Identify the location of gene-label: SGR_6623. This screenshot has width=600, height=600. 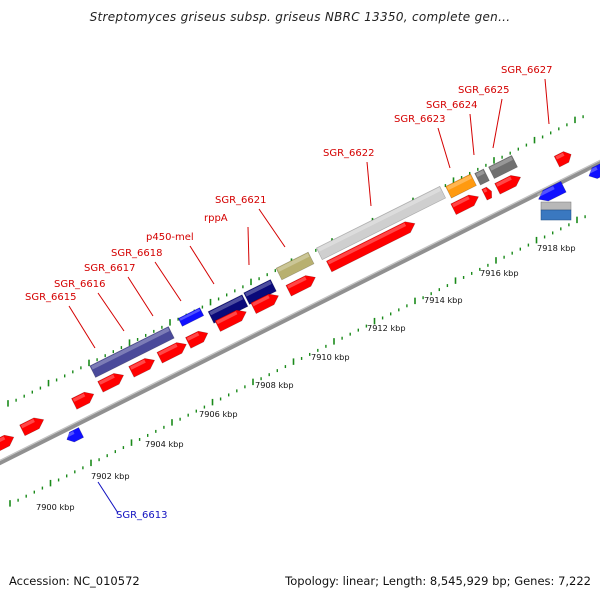
(420, 119).